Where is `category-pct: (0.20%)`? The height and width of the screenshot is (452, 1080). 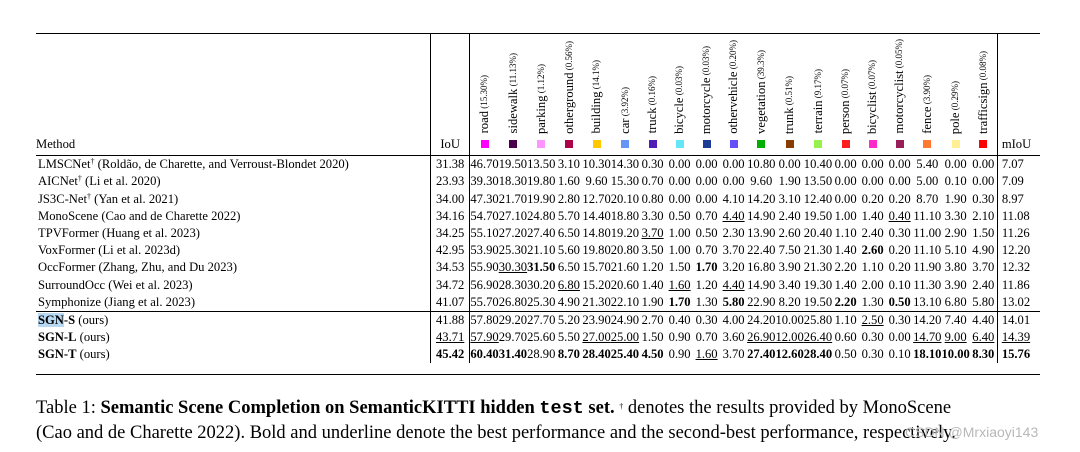 category-pct: (0.20%) is located at coordinates (733, 56).